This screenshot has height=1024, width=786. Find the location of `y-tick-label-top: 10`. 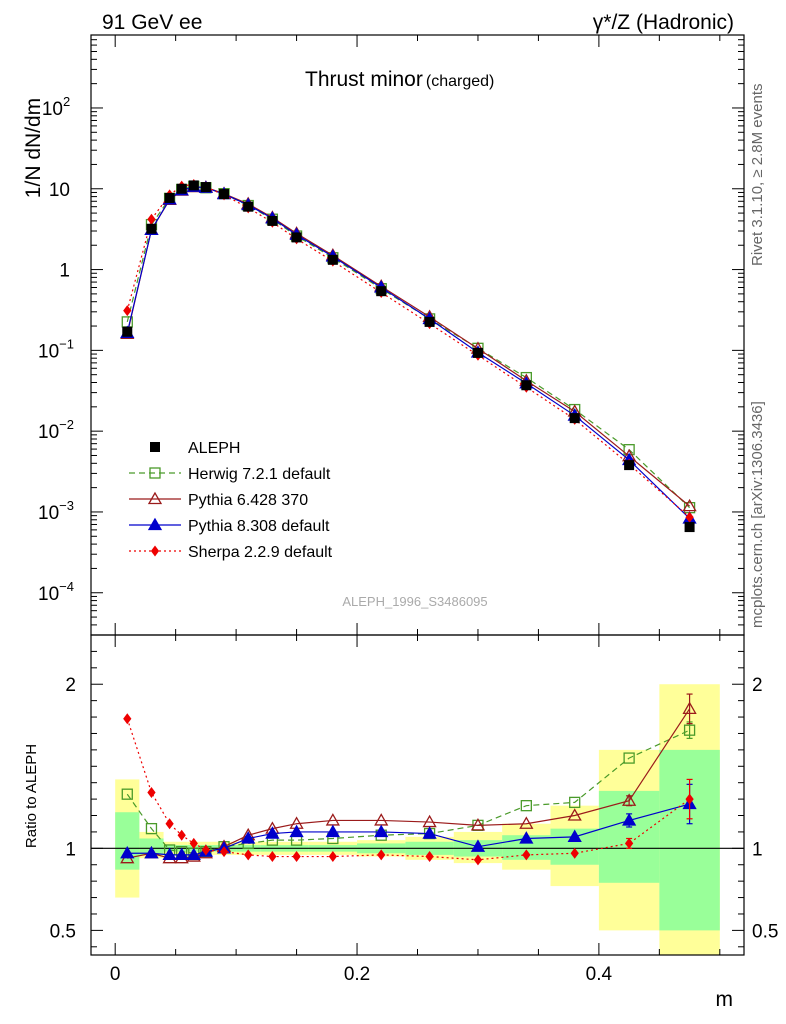

y-tick-label-top: 10 is located at coordinates (59, 190).